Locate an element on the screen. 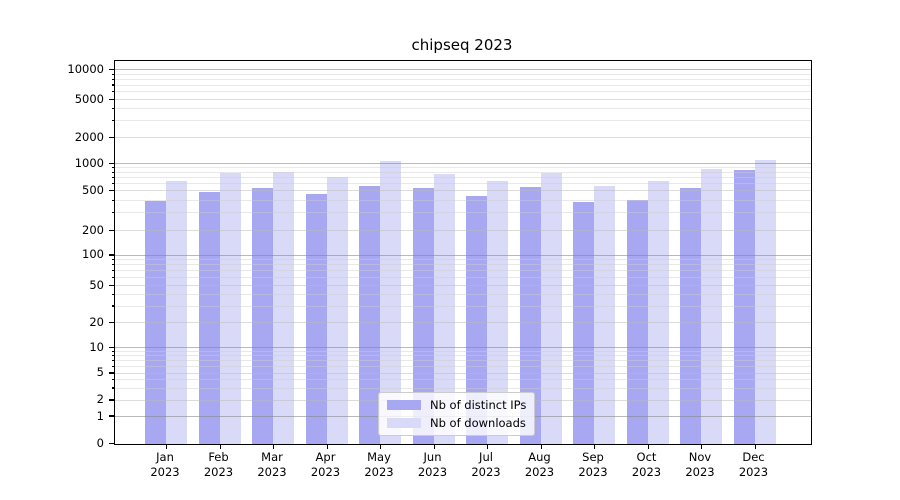  x-tick-label-jun: Jun 2023 is located at coordinates (432, 464).